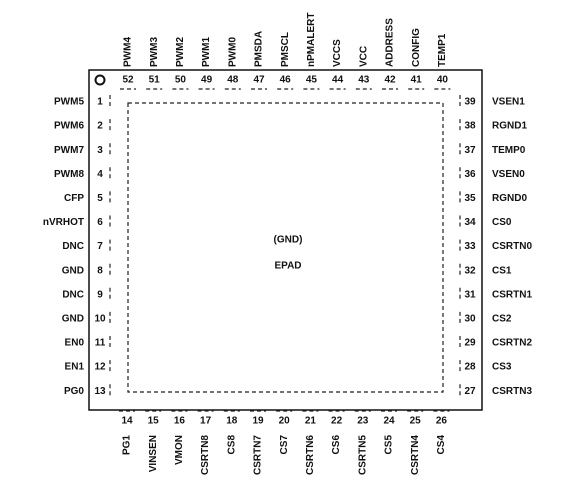  I want to click on pin-number: 24, so click(389, 421).